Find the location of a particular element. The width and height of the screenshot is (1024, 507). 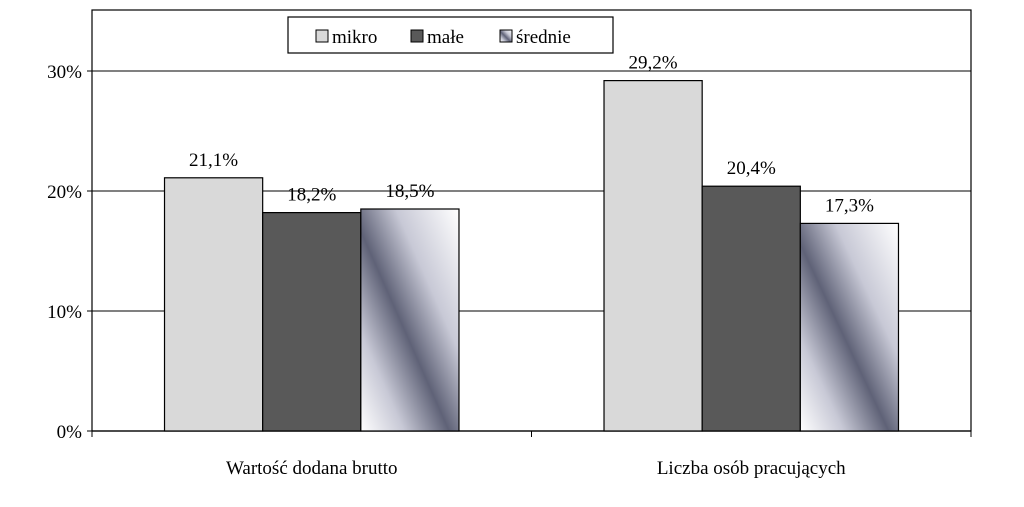

legend: mikro małe średnie is located at coordinates (450, 35).